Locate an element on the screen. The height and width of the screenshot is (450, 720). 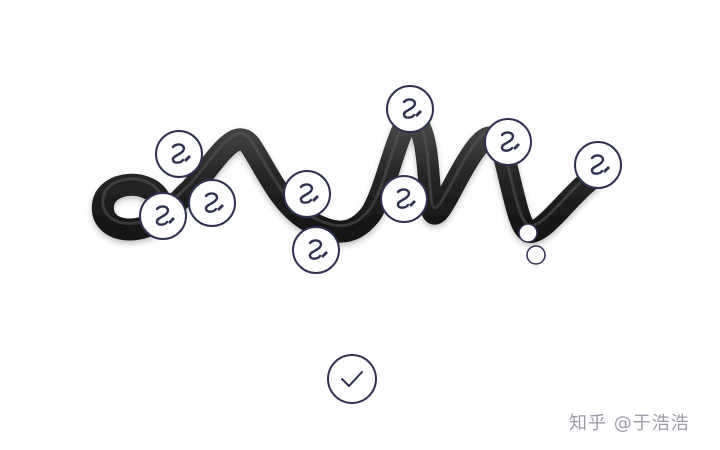
watermark: 知乎 @于浩浩 is located at coordinates (629, 423).